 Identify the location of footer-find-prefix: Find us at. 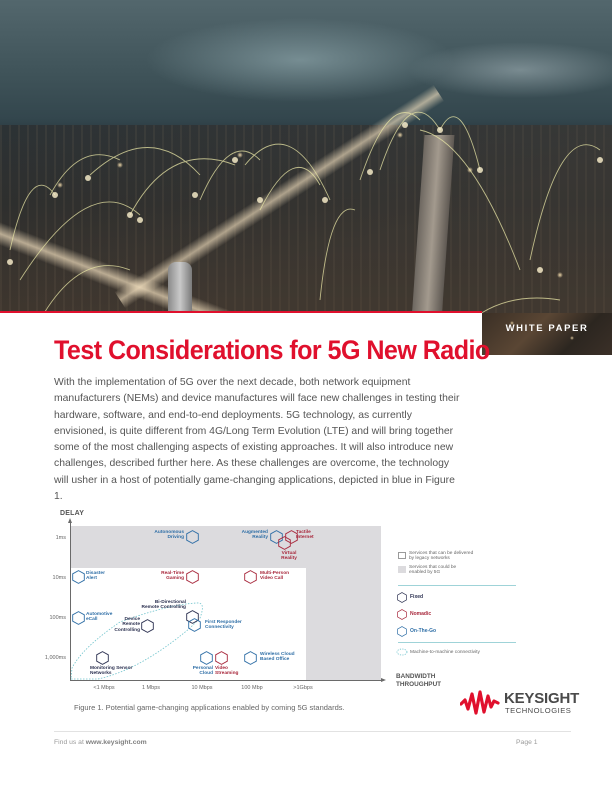
(70, 742).